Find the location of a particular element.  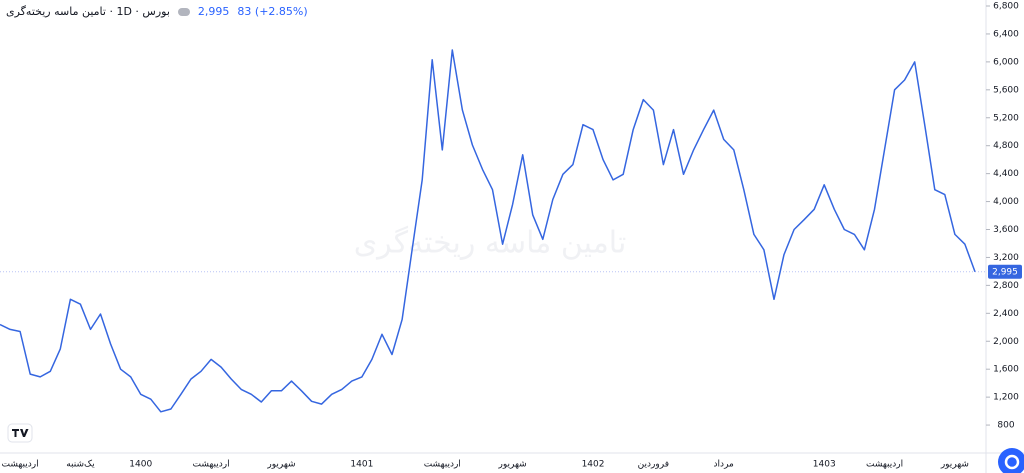

y-tick-label: 3,600 is located at coordinates (1006, 230).